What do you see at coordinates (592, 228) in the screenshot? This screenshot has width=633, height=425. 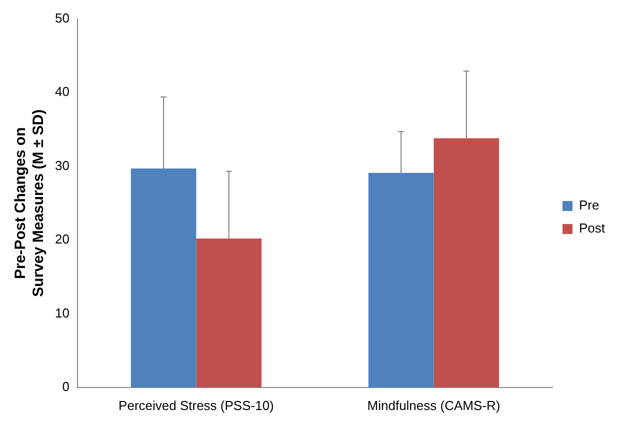 I see `legend-label: Post` at bounding box center [592, 228].